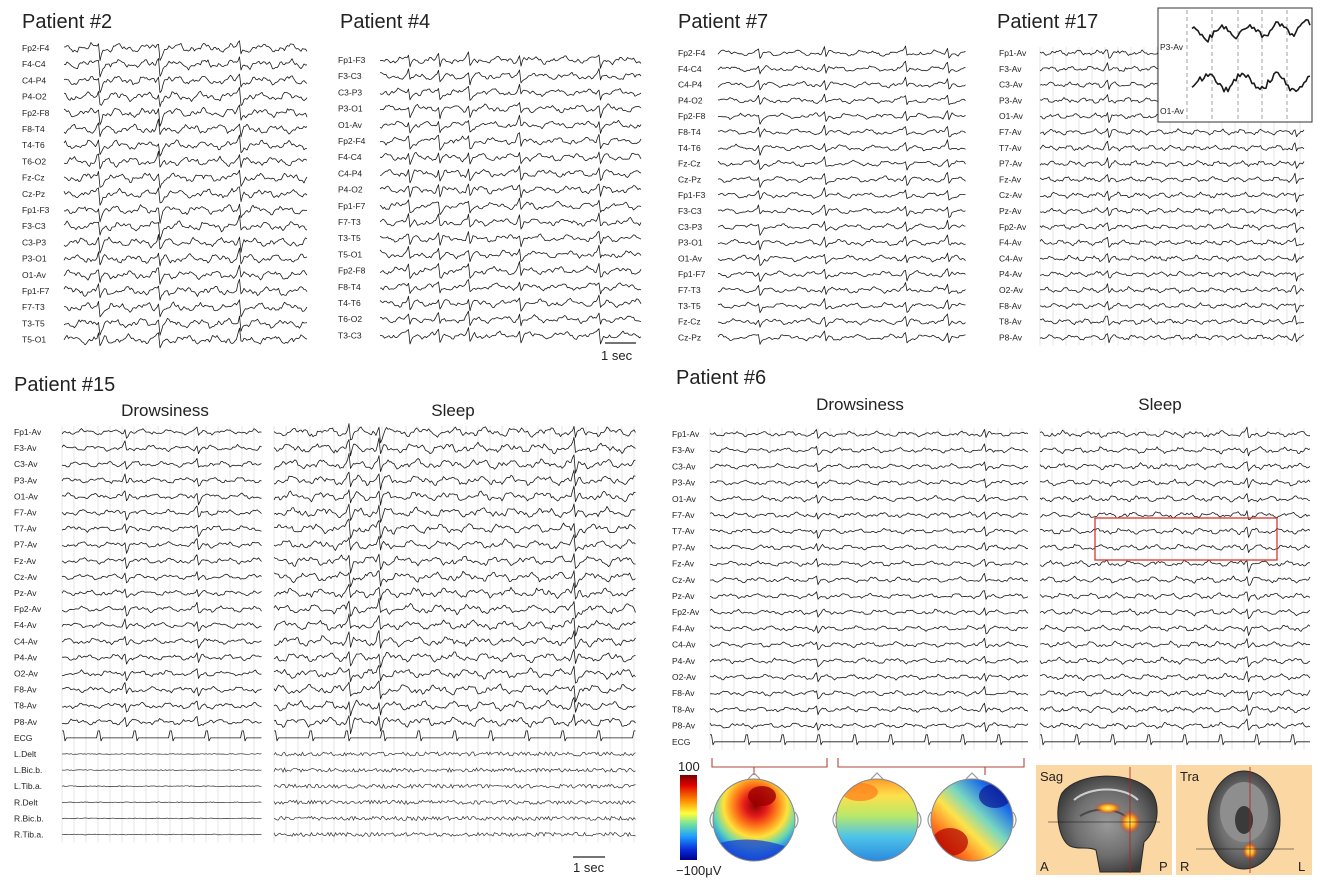 Image resolution: width=1320 pixels, height=880 pixels. What do you see at coordinates (1244, 820) in the screenshot?
I see `mri-transverse: Tra R L` at bounding box center [1244, 820].